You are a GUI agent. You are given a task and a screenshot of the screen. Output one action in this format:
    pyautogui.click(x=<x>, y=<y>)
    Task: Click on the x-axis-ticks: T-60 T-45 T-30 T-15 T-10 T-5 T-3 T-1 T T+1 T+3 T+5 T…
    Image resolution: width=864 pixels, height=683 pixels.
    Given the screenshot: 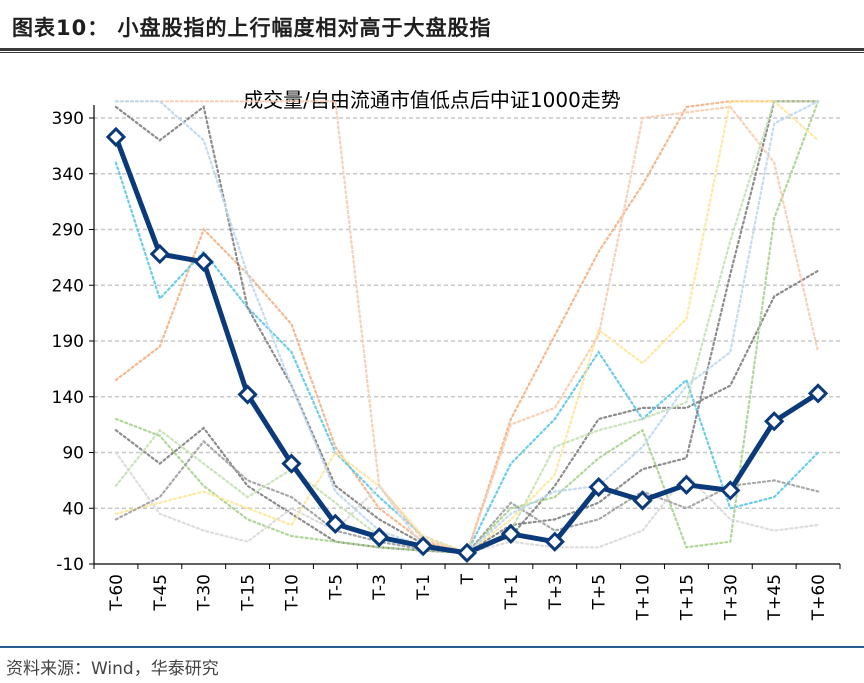 What is the action you would take?
    pyautogui.click(x=467, y=592)
    